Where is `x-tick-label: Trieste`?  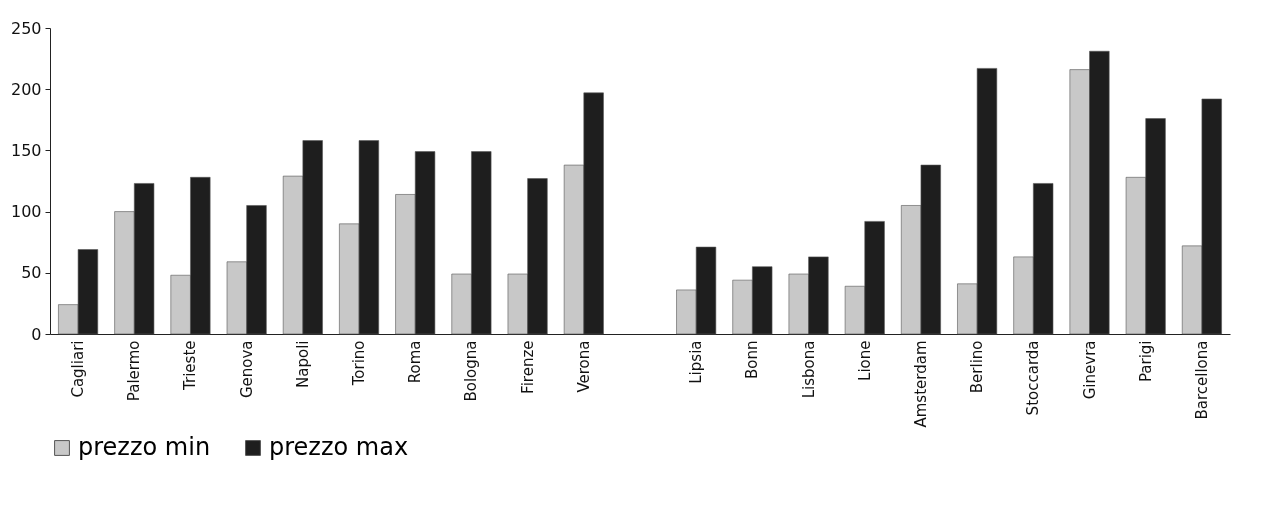 x-tick-label: Trieste is located at coordinates (190, 365).